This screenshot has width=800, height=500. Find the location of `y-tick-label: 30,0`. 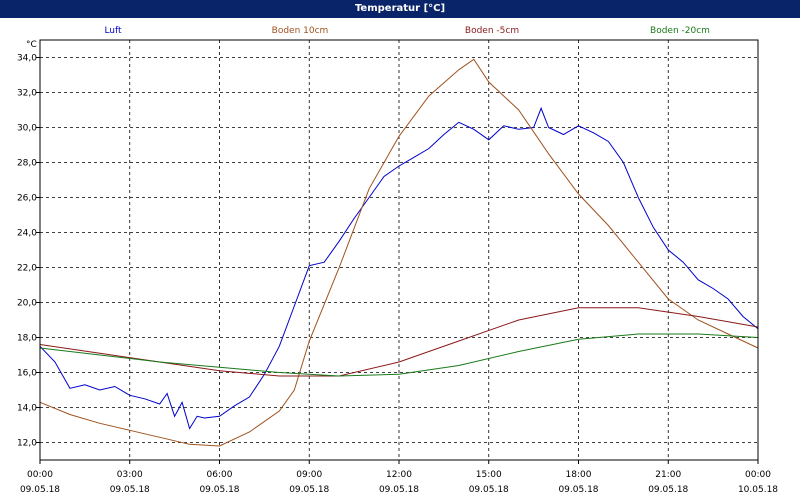

y-tick-label: 30,0 is located at coordinates (27, 129).